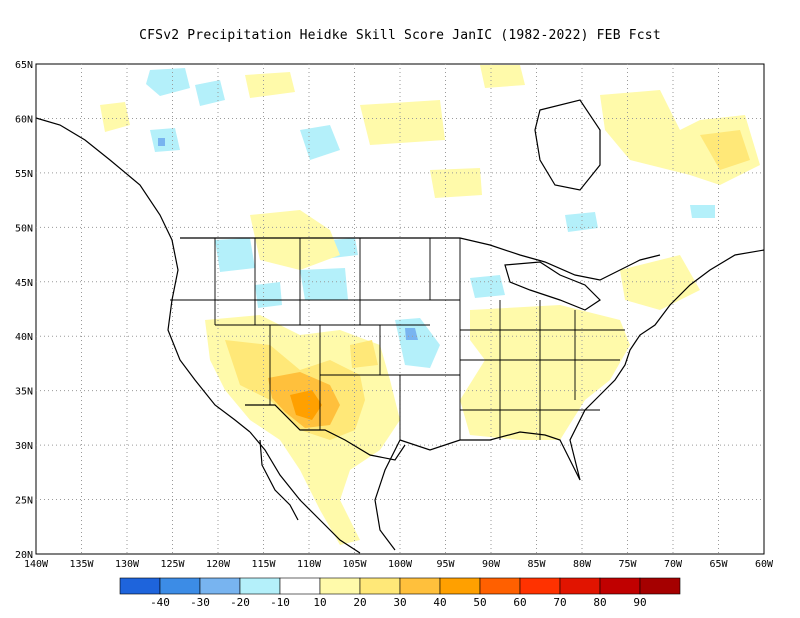  Describe the element at coordinates (718, 564) in the screenshot. I see `lon-tick-label: 65W` at that location.